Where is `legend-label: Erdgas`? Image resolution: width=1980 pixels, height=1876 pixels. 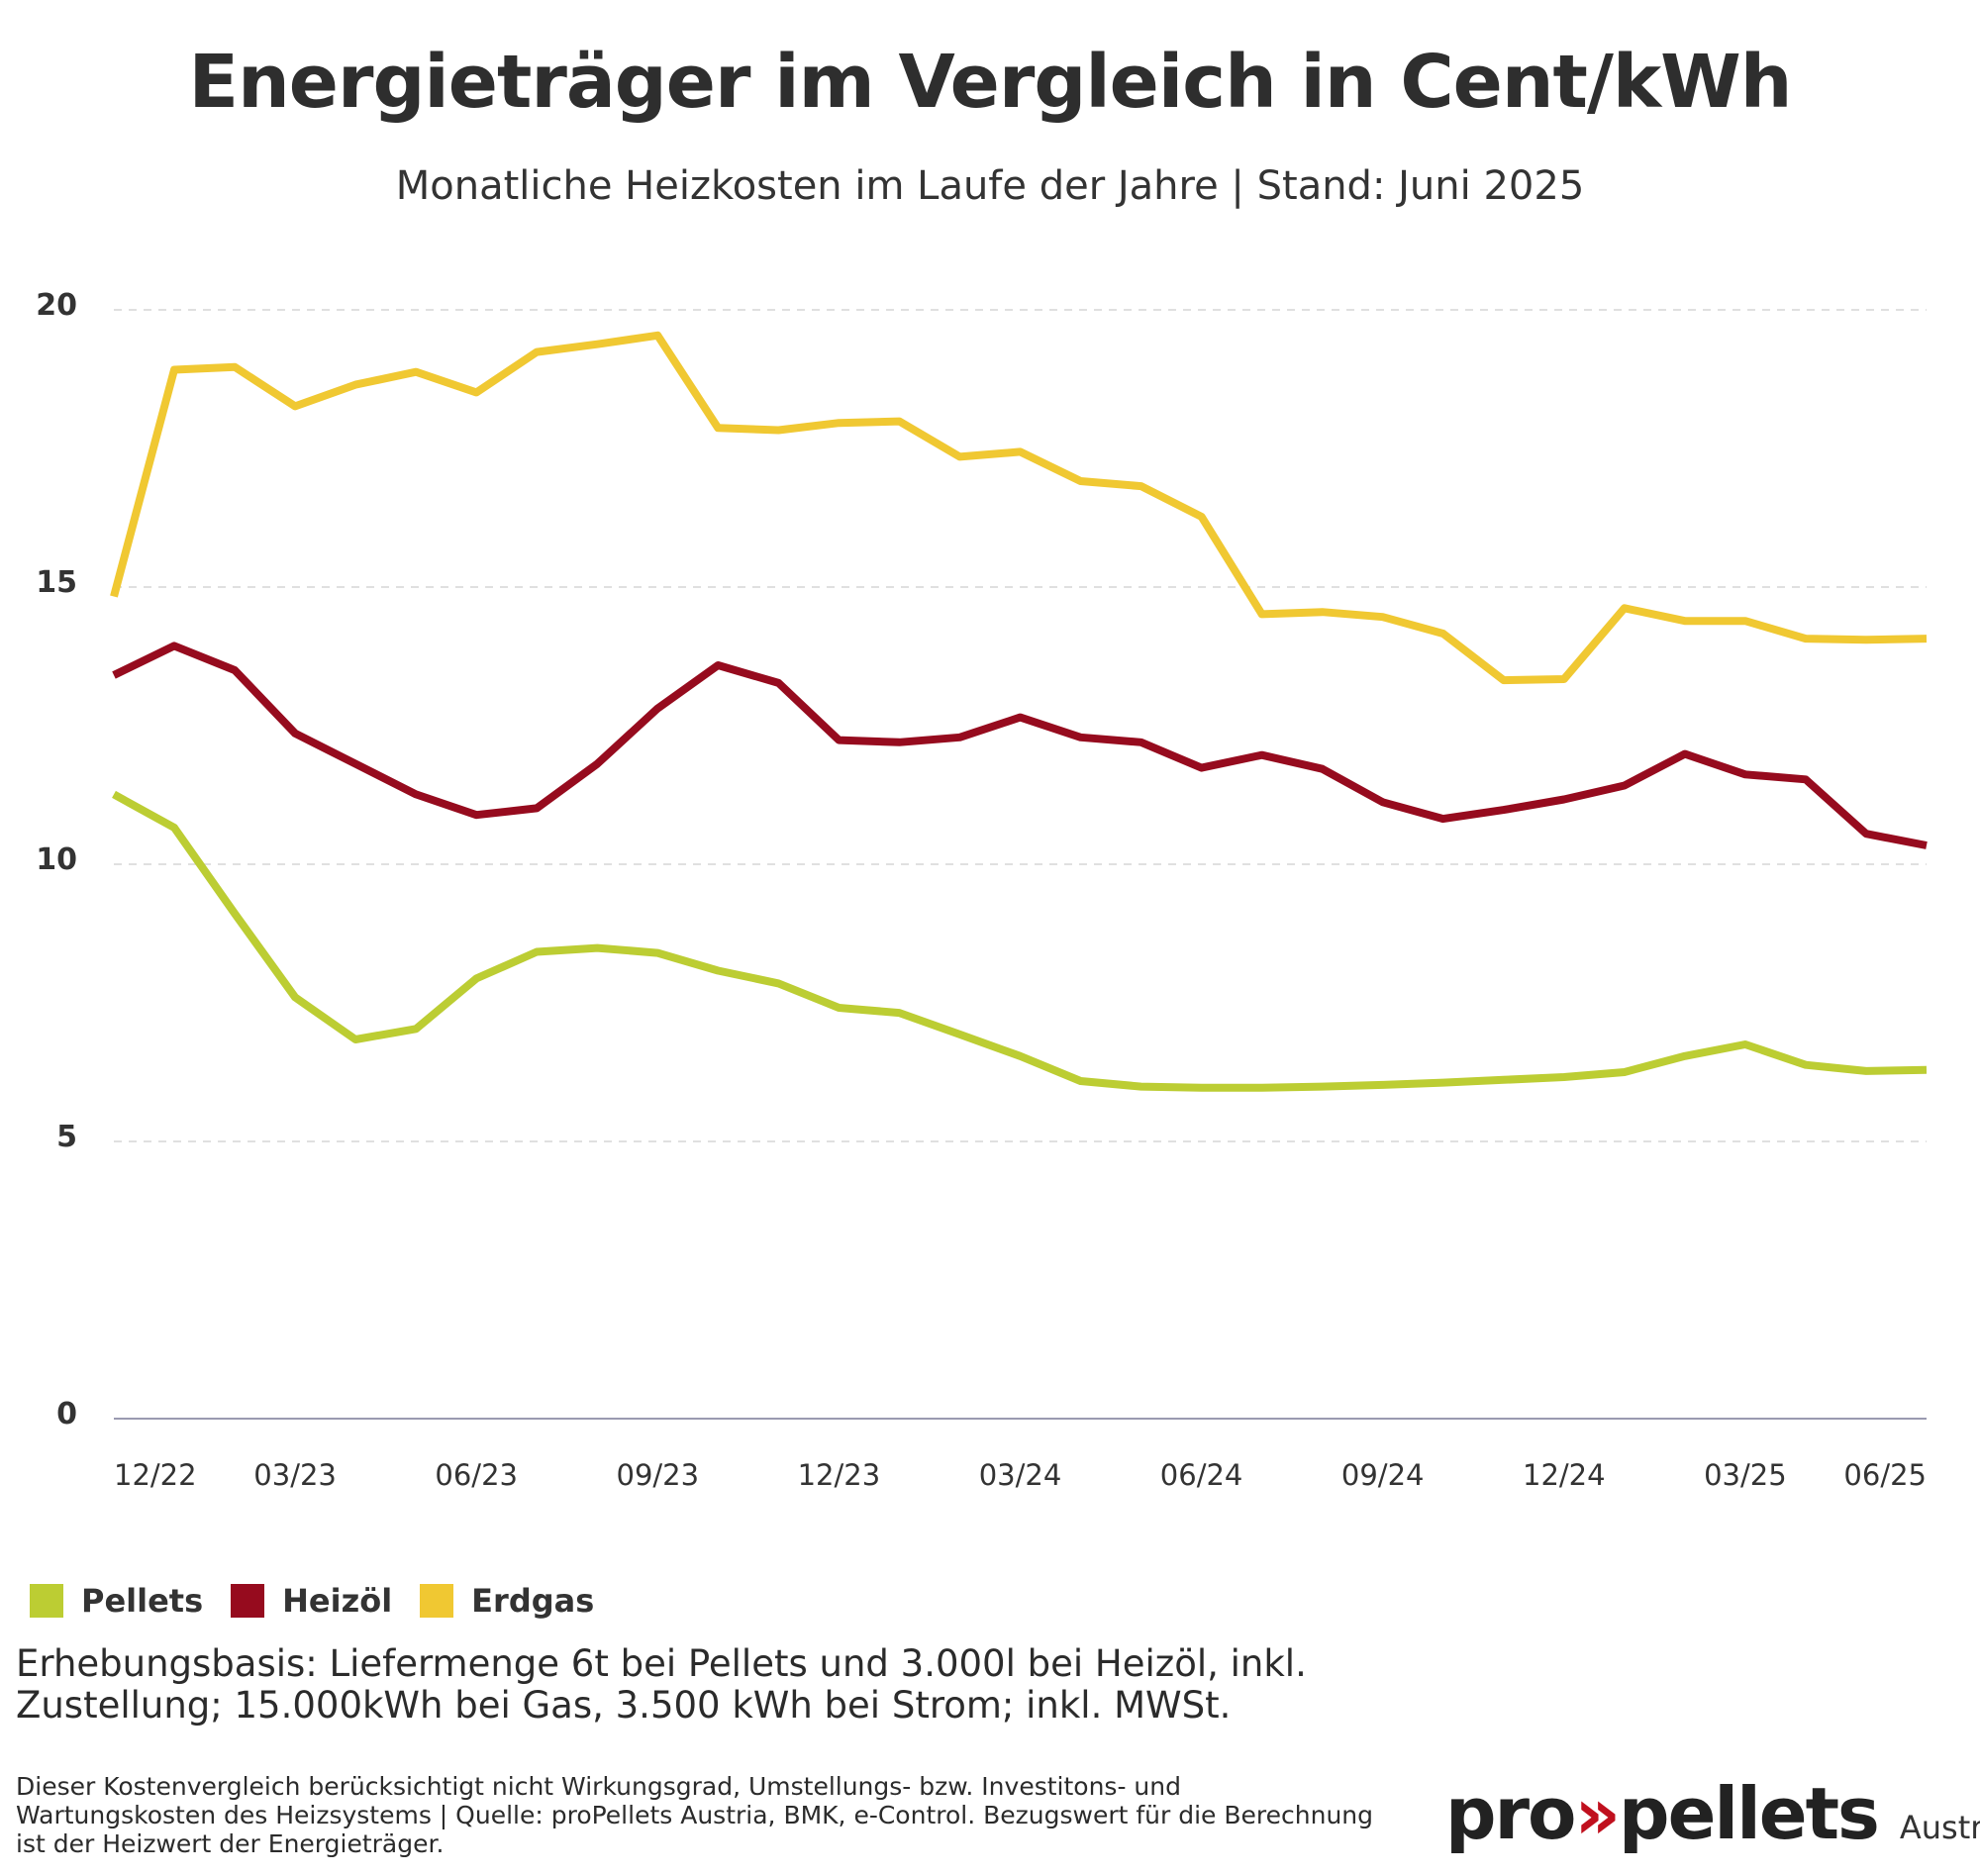 legend-label: Erdgas is located at coordinates (533, 1601).